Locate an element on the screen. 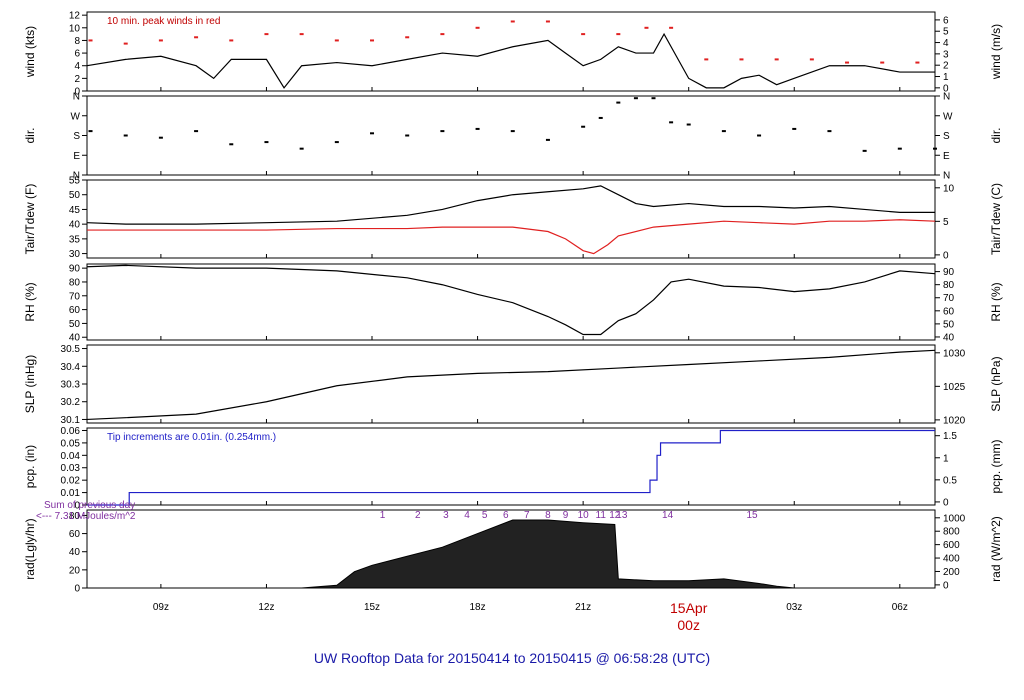  temp-left-tick-label: 35 is located at coordinates (75, 239).